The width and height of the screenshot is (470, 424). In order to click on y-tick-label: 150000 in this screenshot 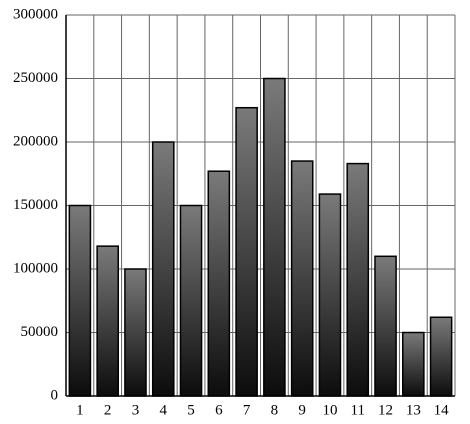, I will do `click(35, 205)`.